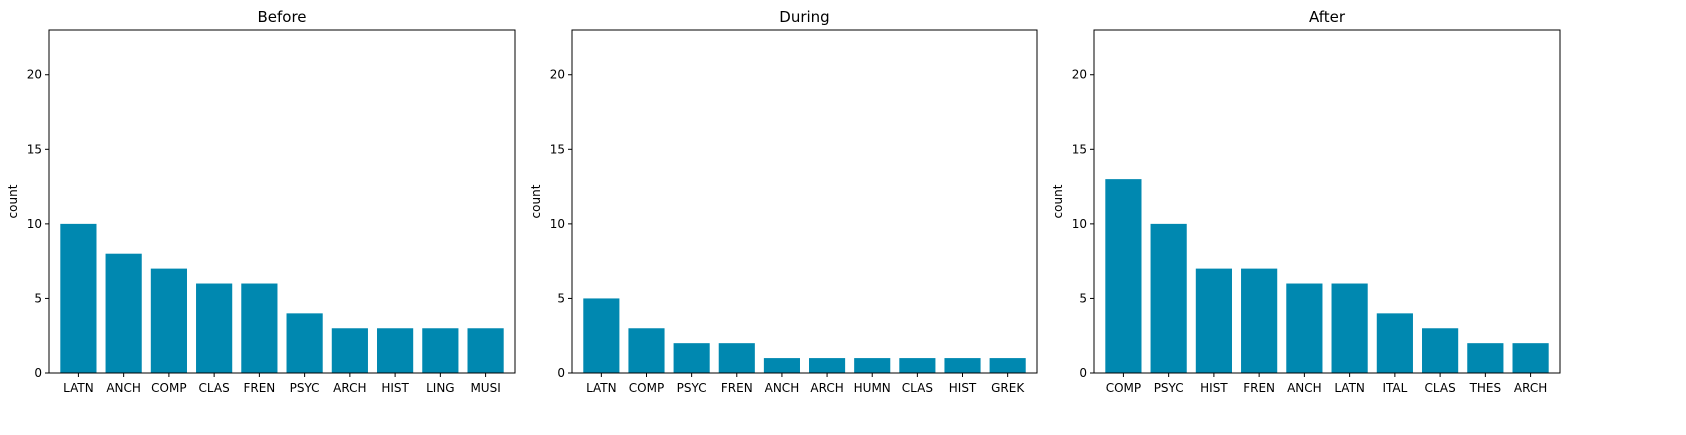 This screenshot has width=1686, height=435. Describe the element at coordinates (1485, 388) in the screenshot. I see `x-tick-label: THES` at that location.